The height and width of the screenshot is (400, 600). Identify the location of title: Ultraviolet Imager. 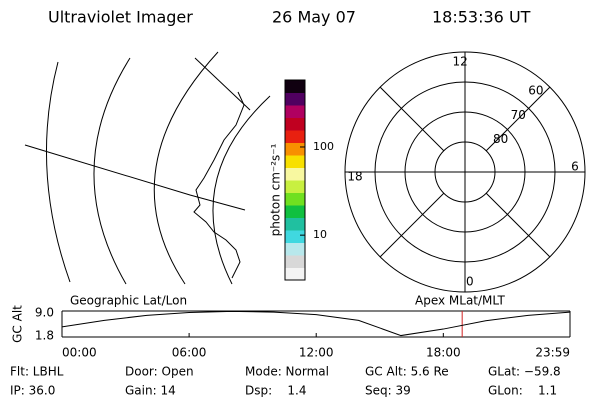
(120, 17).